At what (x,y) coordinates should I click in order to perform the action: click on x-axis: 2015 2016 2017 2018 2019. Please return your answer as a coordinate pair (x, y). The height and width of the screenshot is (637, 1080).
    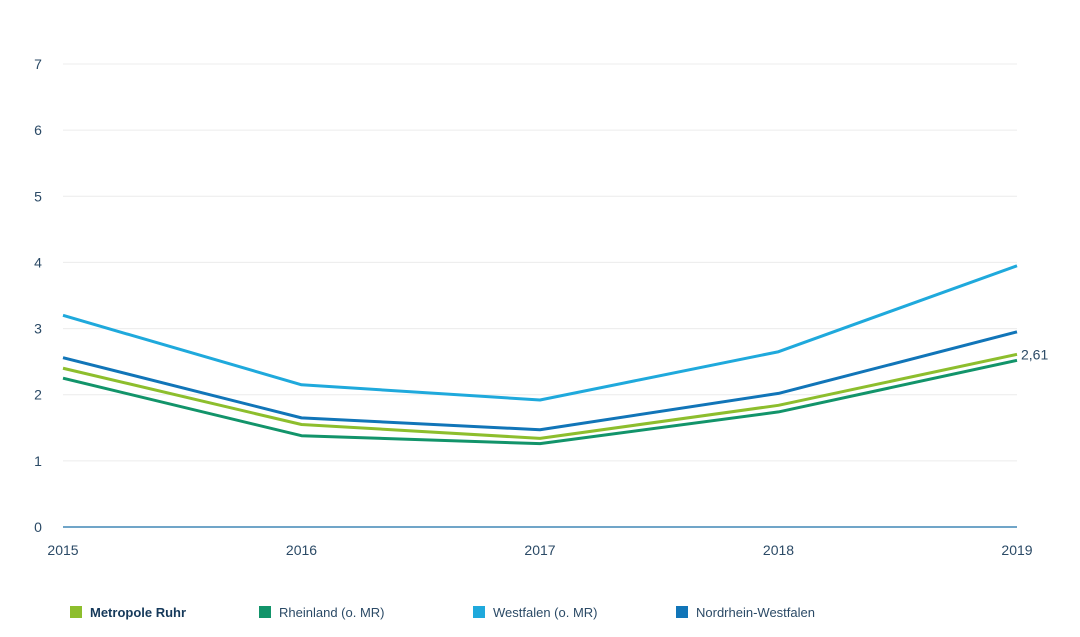
    Looking at the image, I should click on (540, 542).